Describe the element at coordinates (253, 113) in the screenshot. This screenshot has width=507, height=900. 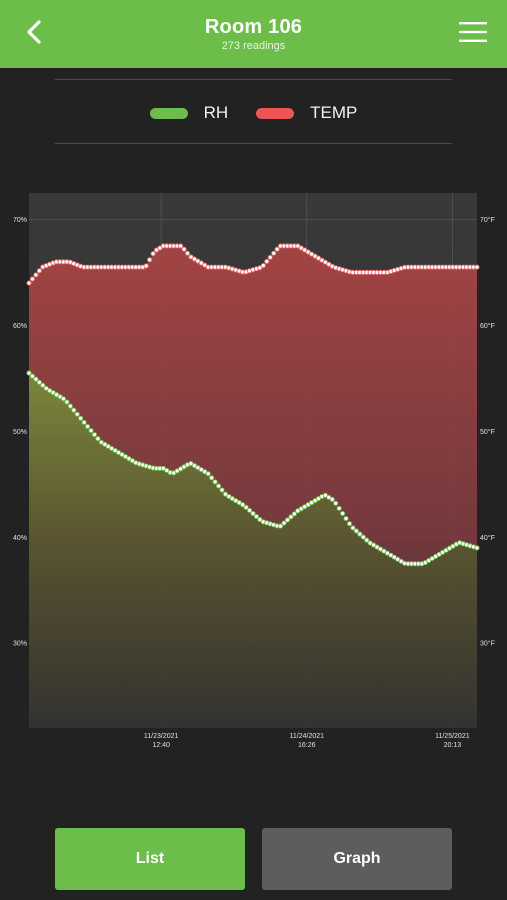
I see `chart-legend: RH TEMP` at that location.